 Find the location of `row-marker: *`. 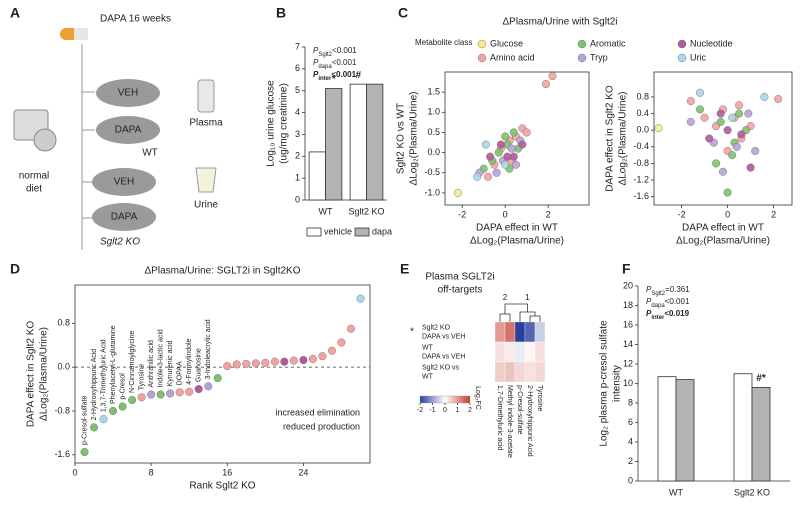

row-marker: * is located at coordinates (412, 332).